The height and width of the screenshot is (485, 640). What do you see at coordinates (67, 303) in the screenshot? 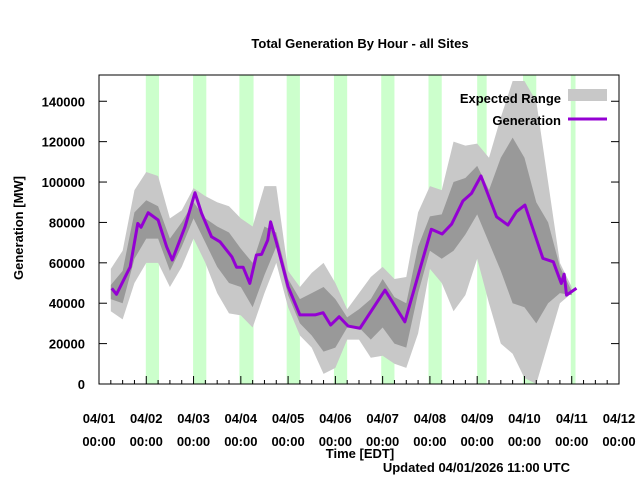
I see `y-tick-label: 40000` at bounding box center [67, 303].